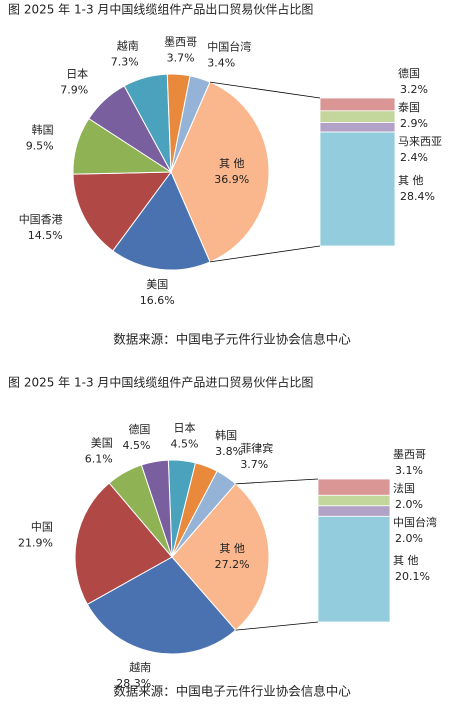  I want to click on slice-value: 7.3%, so click(125, 61).